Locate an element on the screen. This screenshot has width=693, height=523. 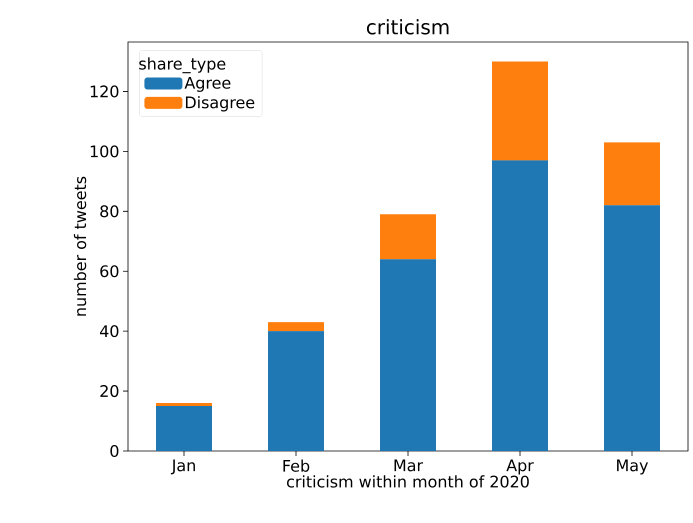
x-tick-label: May is located at coordinates (632, 467).